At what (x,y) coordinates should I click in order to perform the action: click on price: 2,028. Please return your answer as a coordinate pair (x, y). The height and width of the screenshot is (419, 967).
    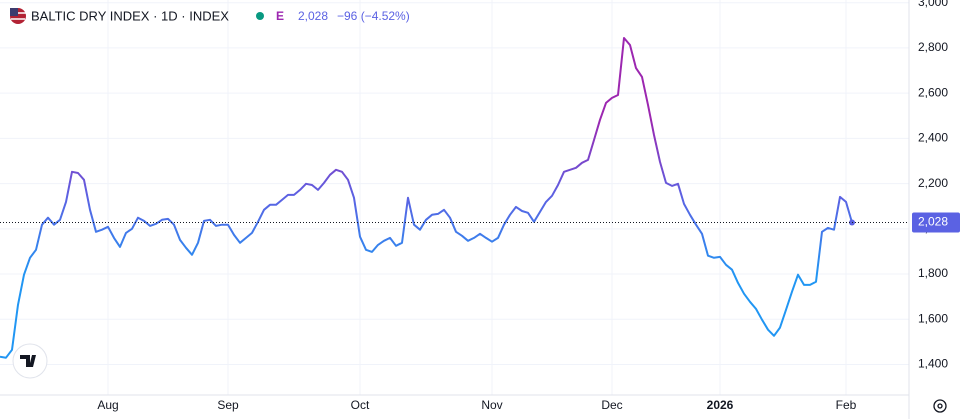
    Looking at the image, I should click on (313, 16).